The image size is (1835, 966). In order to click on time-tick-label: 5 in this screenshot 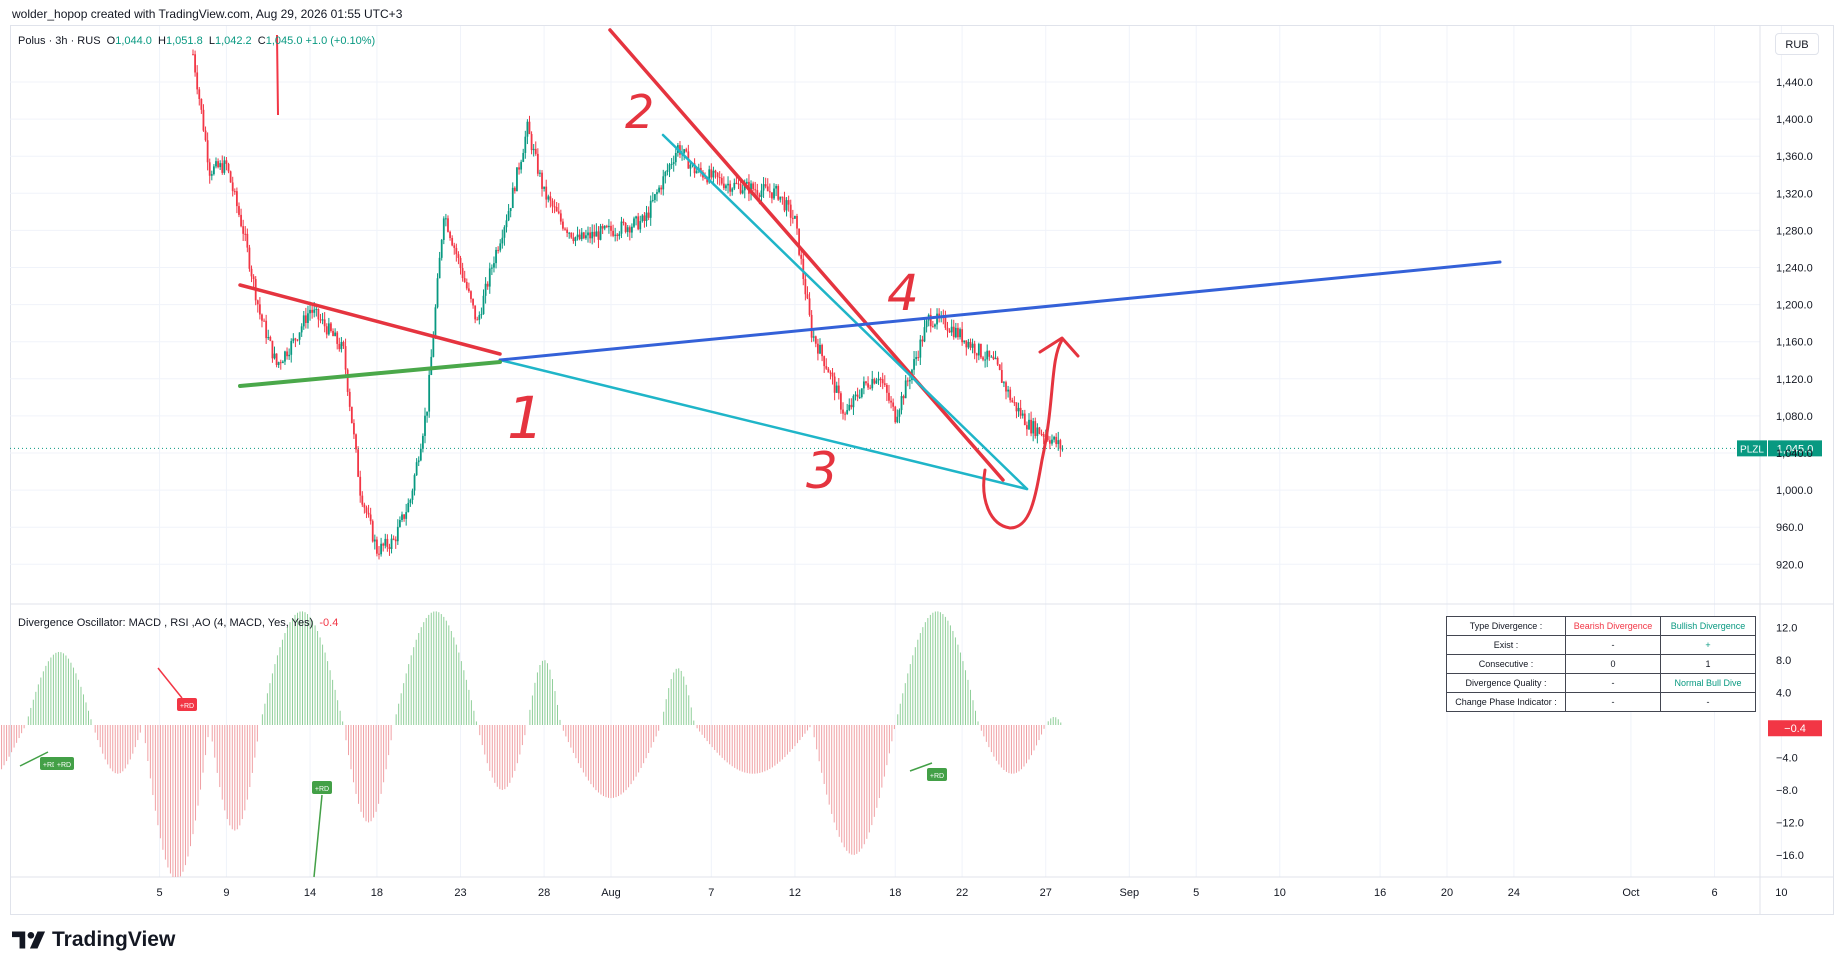, I will do `click(1196, 893)`.